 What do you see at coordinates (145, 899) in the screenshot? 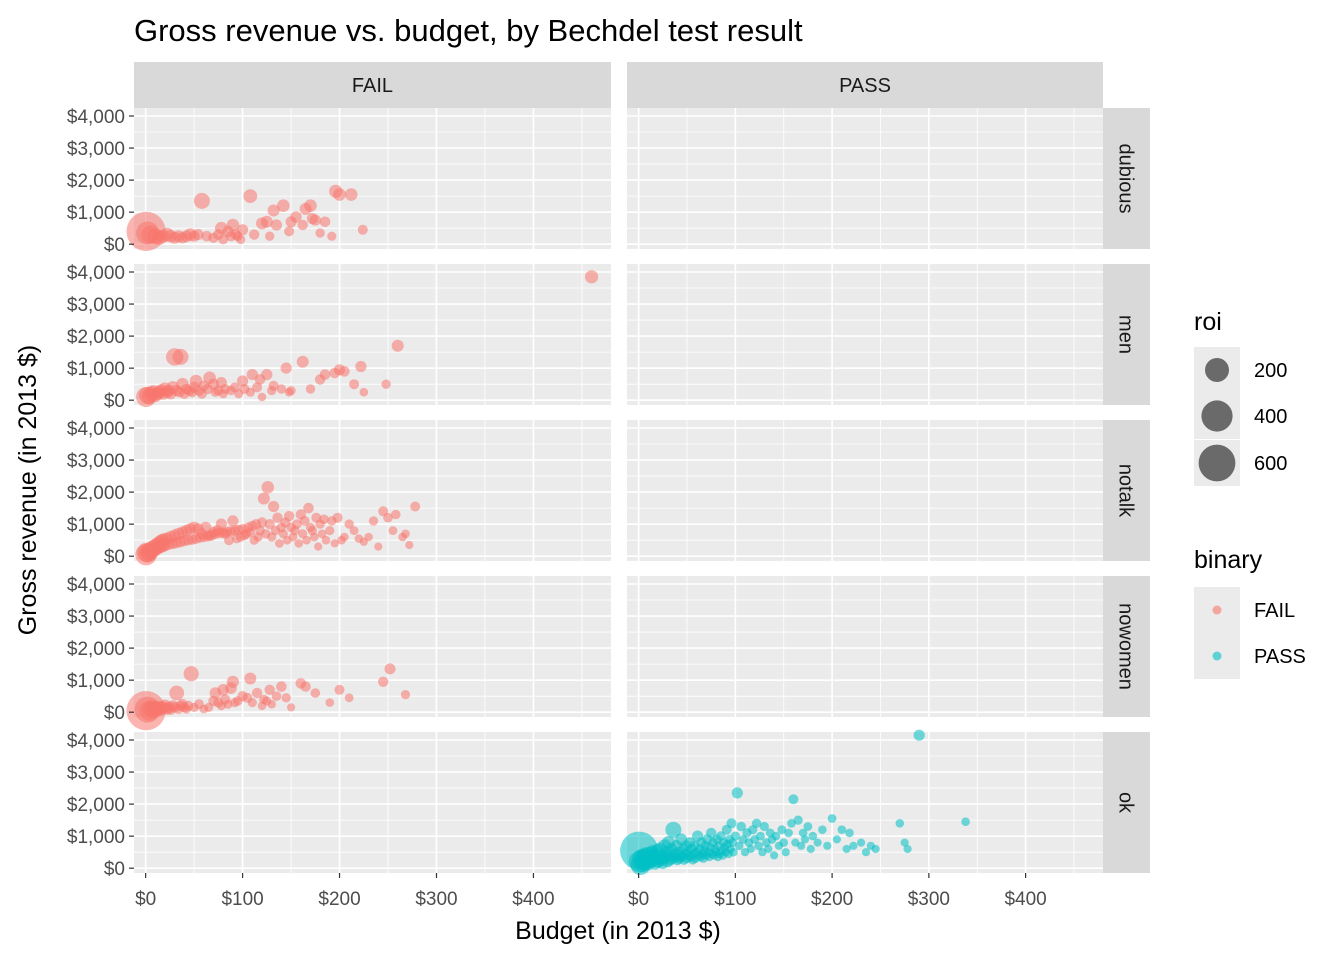
I see `x-tick-label: $0` at bounding box center [145, 899].